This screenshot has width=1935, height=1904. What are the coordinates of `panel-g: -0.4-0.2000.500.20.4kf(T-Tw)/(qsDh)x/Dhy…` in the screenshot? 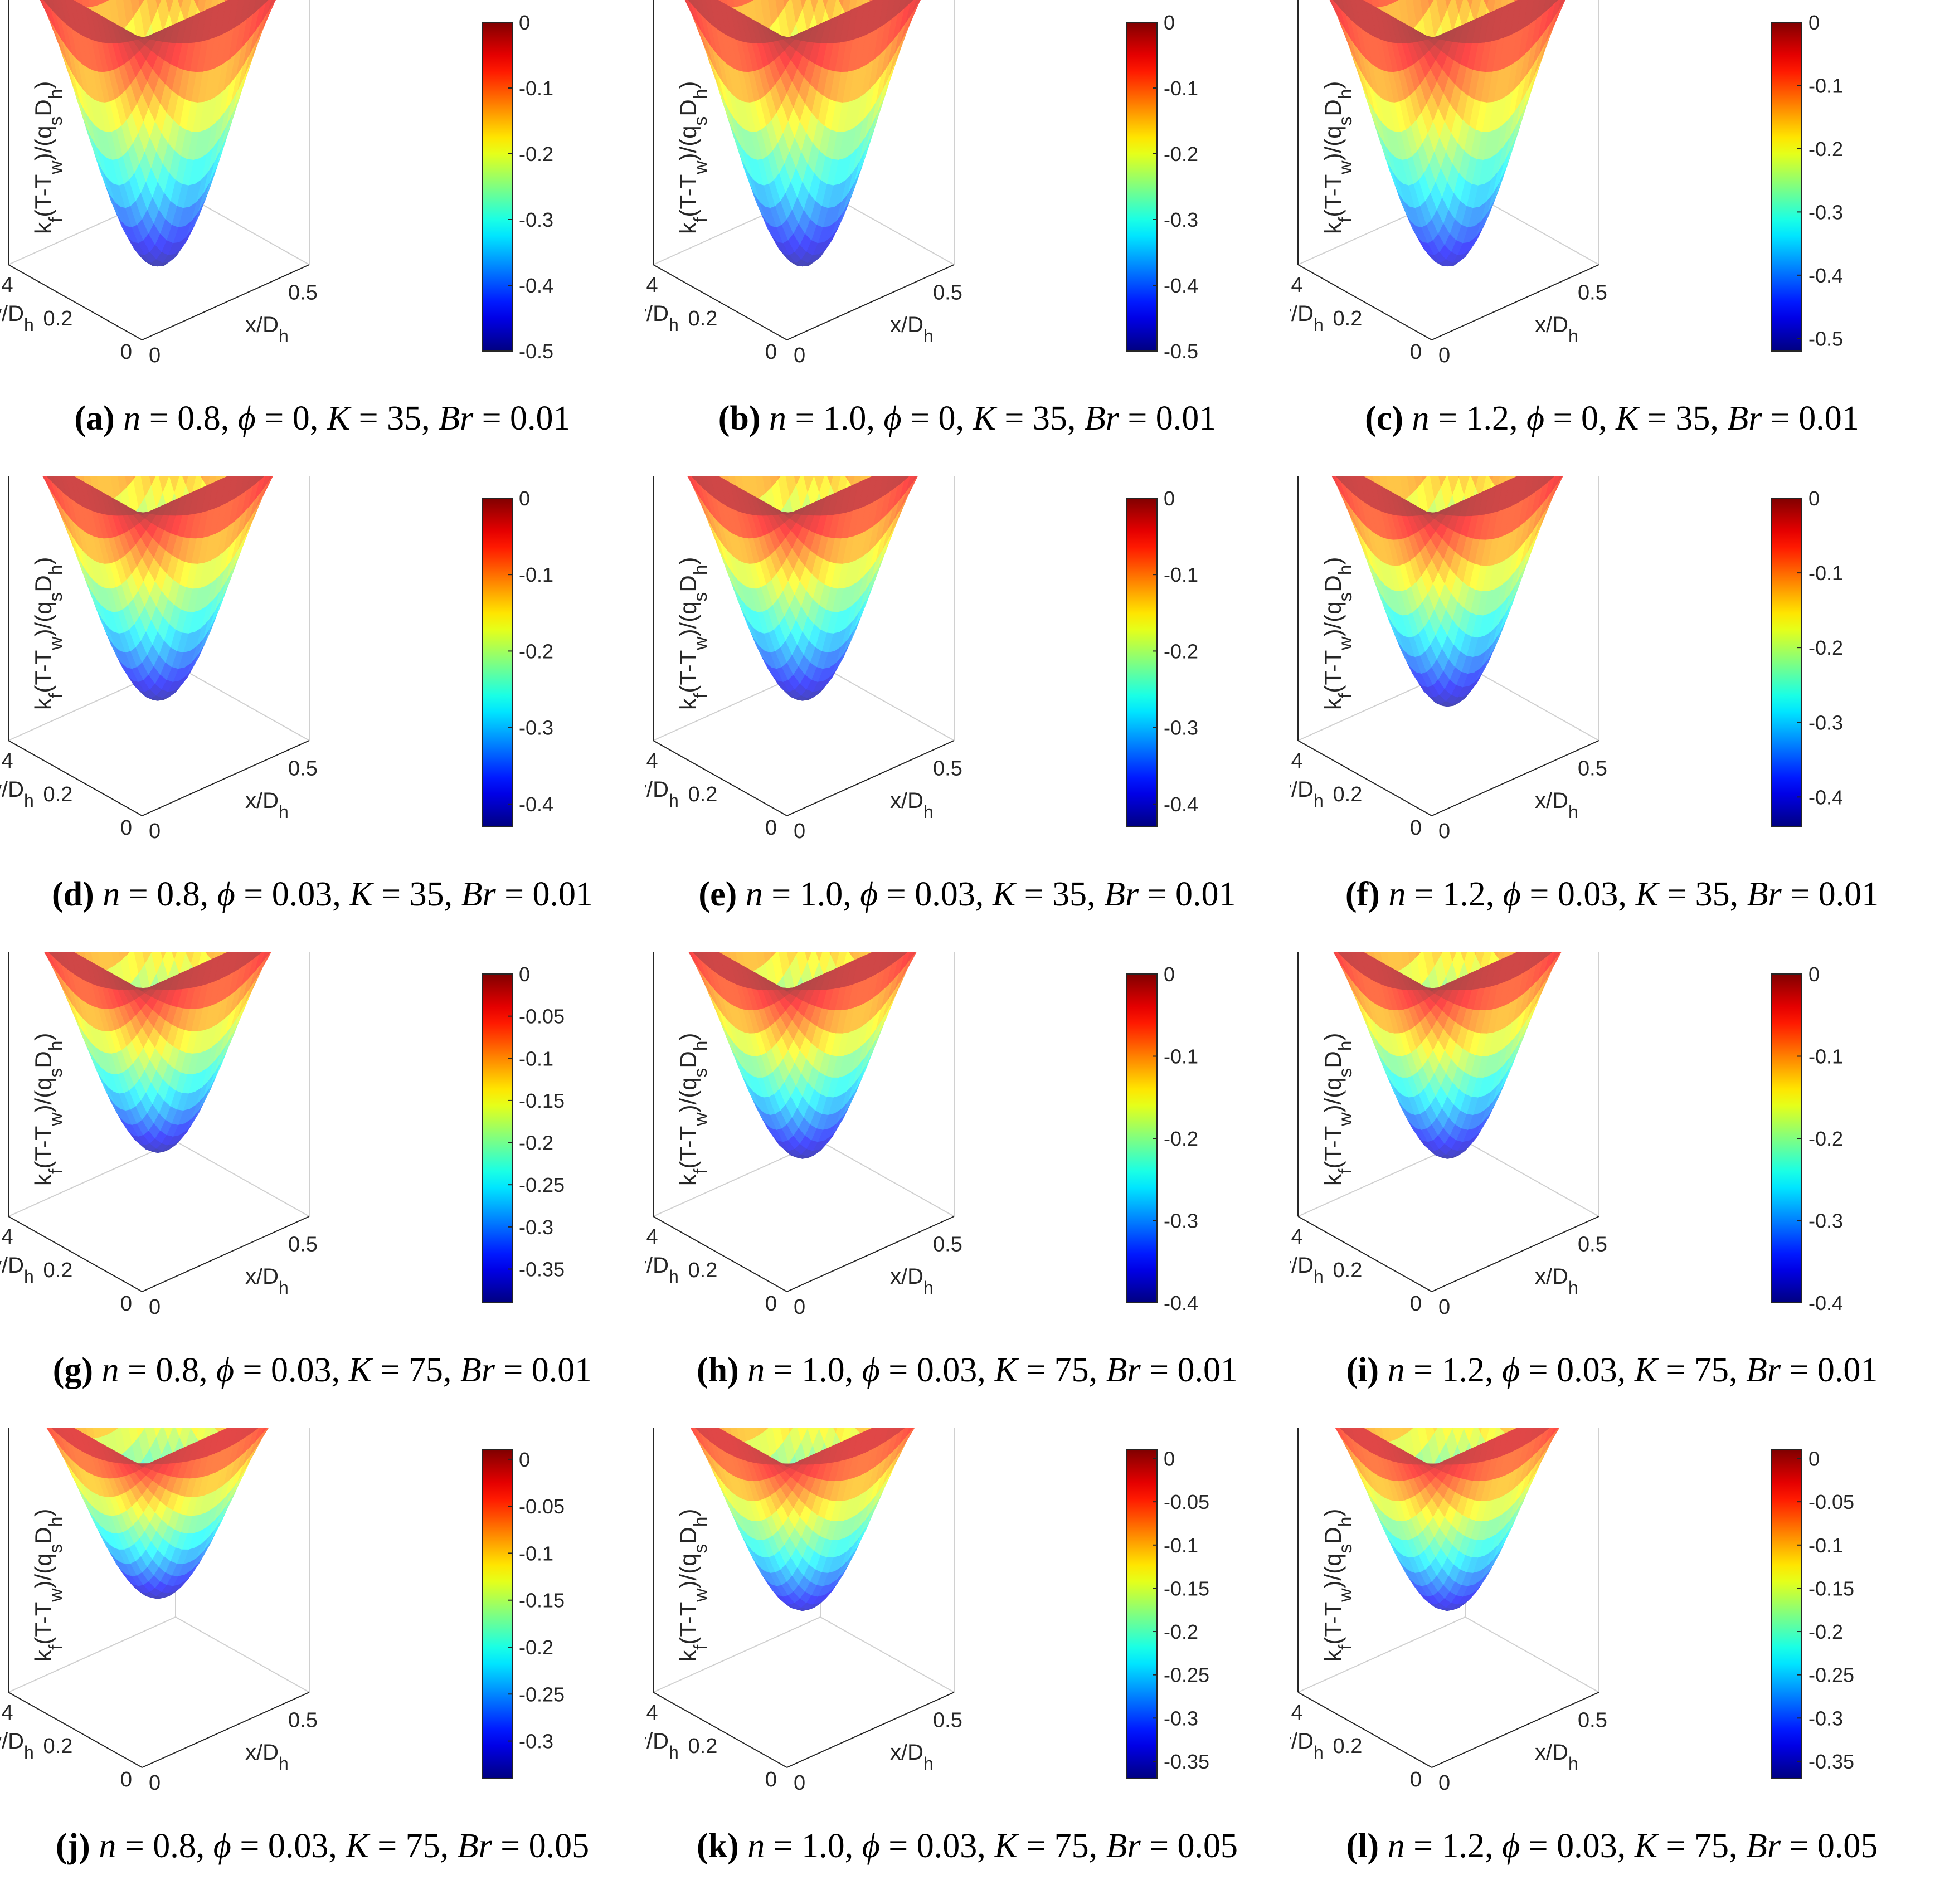 It's located at (322, 1190).